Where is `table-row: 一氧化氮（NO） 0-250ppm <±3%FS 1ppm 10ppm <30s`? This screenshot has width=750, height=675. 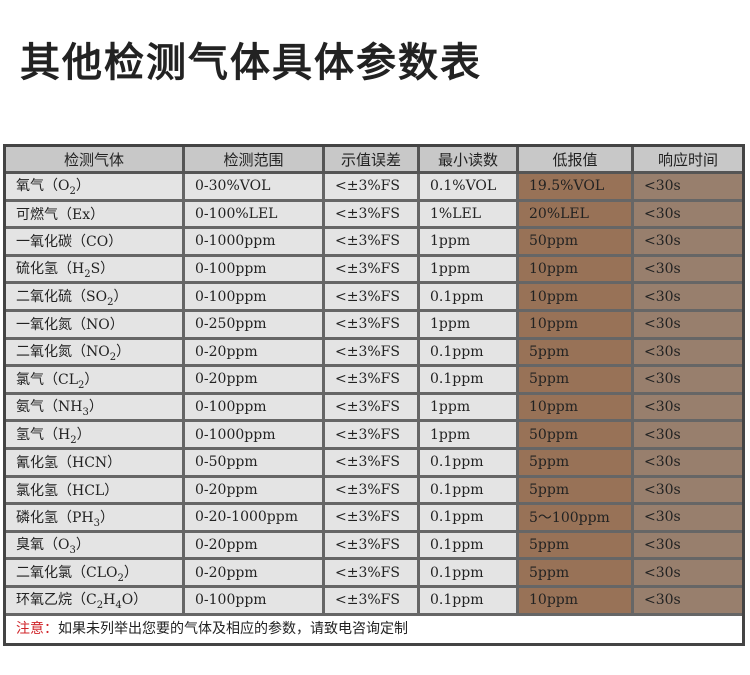 table-row: 一氧化氮（NO） 0-250ppm <±3%FS 1ppm 10ppm <30s is located at coordinates (374, 325).